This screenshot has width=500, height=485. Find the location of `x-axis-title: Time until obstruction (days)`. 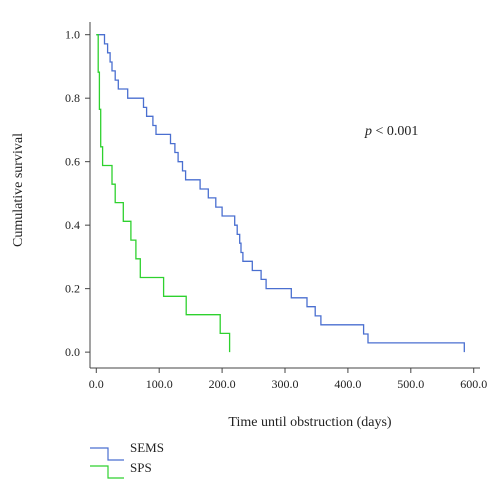

x-axis-title: Time until obstruction (days) is located at coordinates (310, 422).